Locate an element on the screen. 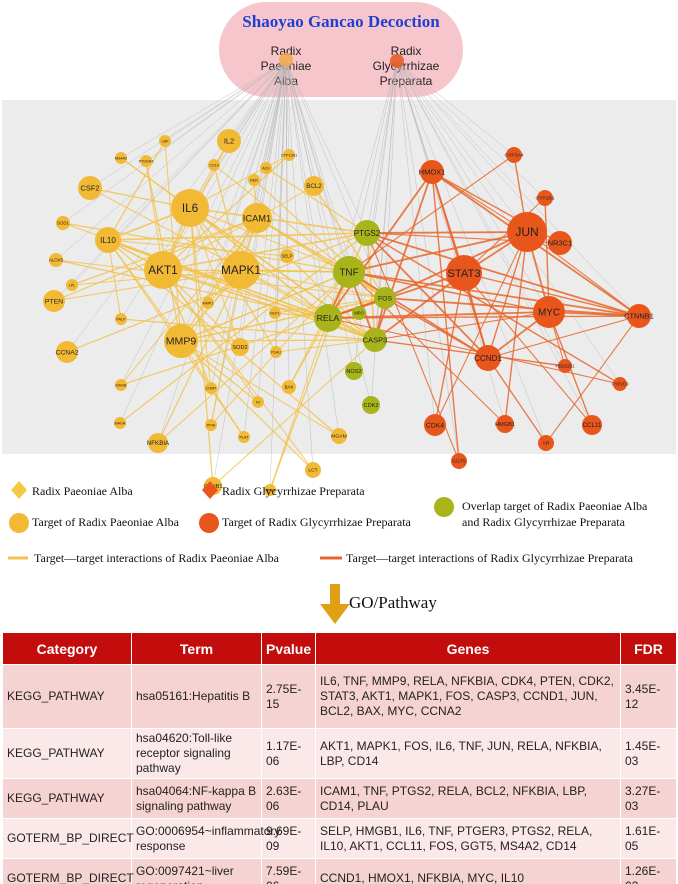 This screenshot has width=678, height=884. node-label: MMP9 is located at coordinates (181, 342).